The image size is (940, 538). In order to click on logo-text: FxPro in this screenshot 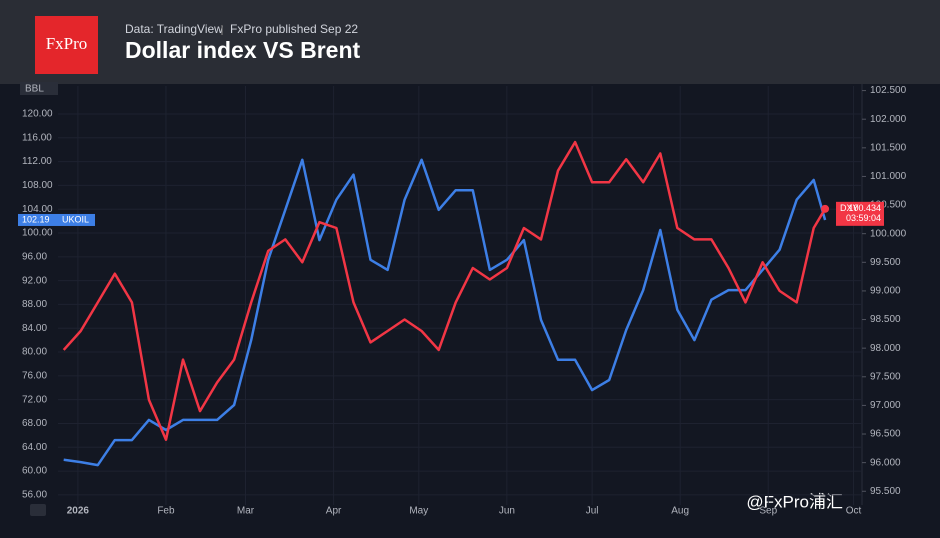, I will do `click(67, 43)`.